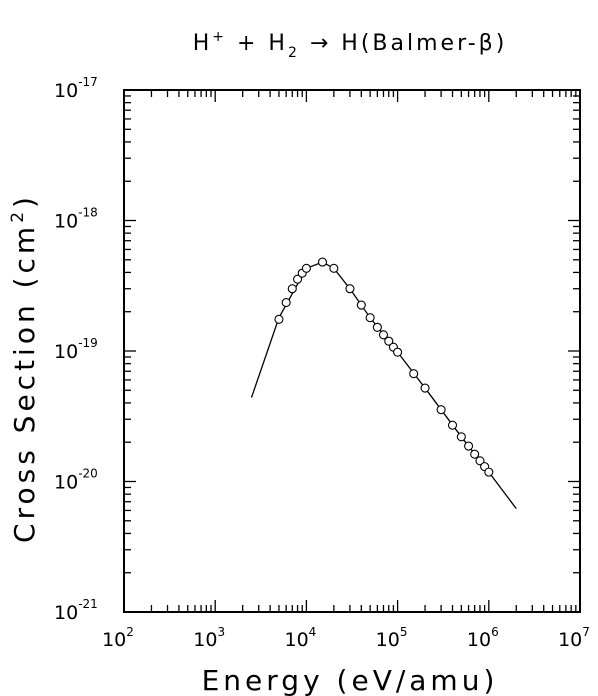 The width and height of the screenshot is (598, 696). What do you see at coordinates (495, 632) in the screenshot?
I see `x-tick-exponent: 6` at bounding box center [495, 632].